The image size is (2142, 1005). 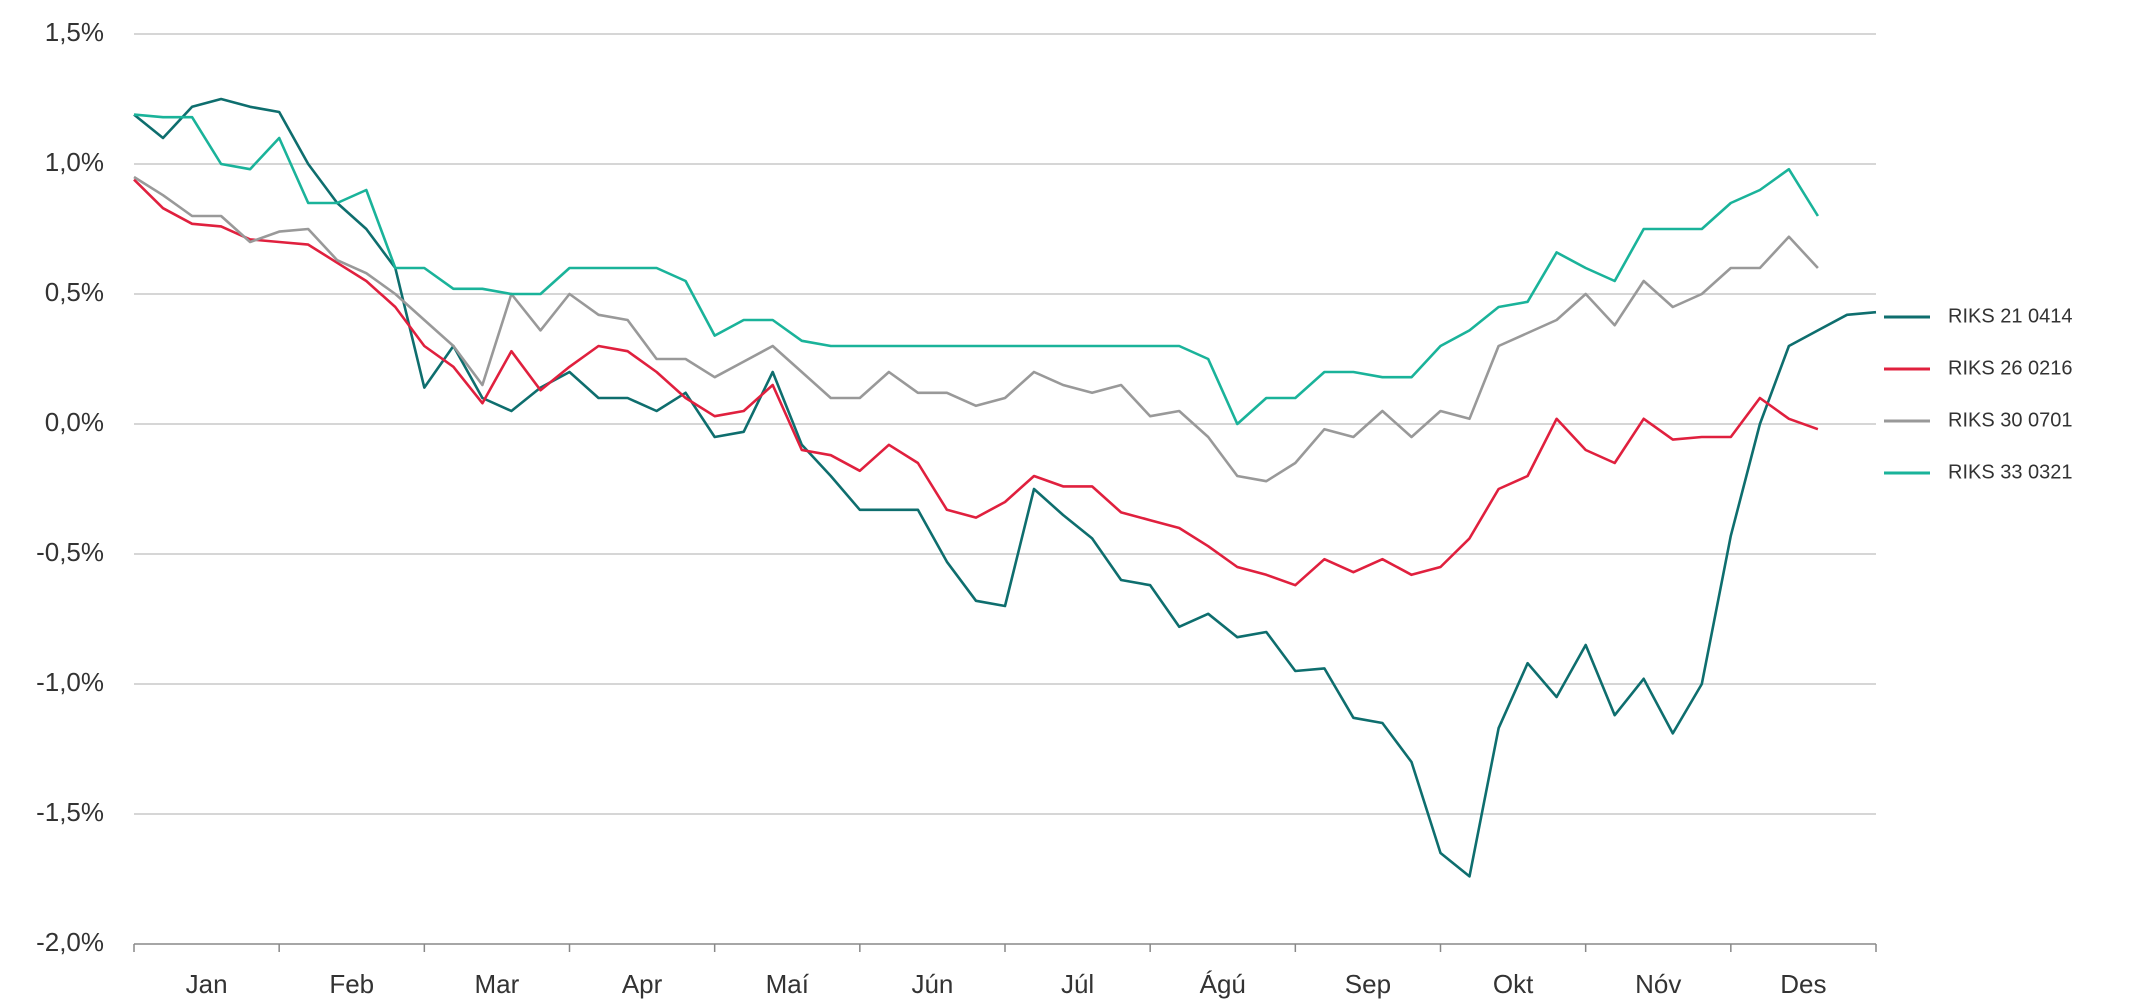 I want to click on x-tick-label: Jún, so click(x=932, y=984).